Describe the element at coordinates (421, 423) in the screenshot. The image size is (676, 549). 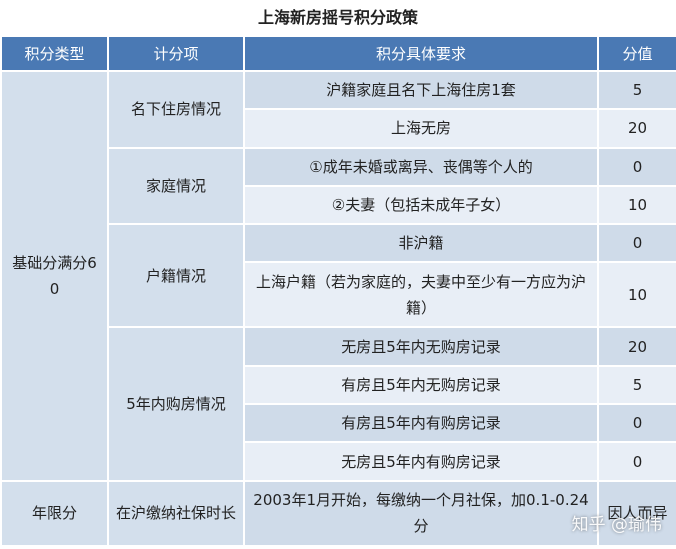
I see `rule-cell: 有房且5年内有购房记录` at that location.